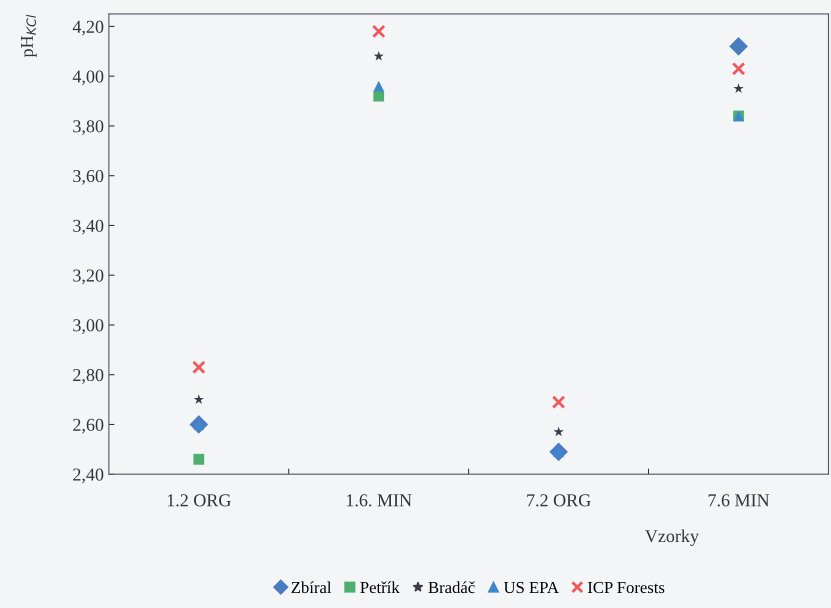 This screenshot has width=831, height=608. Describe the element at coordinates (739, 500) in the screenshot. I see `x-tick-label: 7.6 MIN` at that location.